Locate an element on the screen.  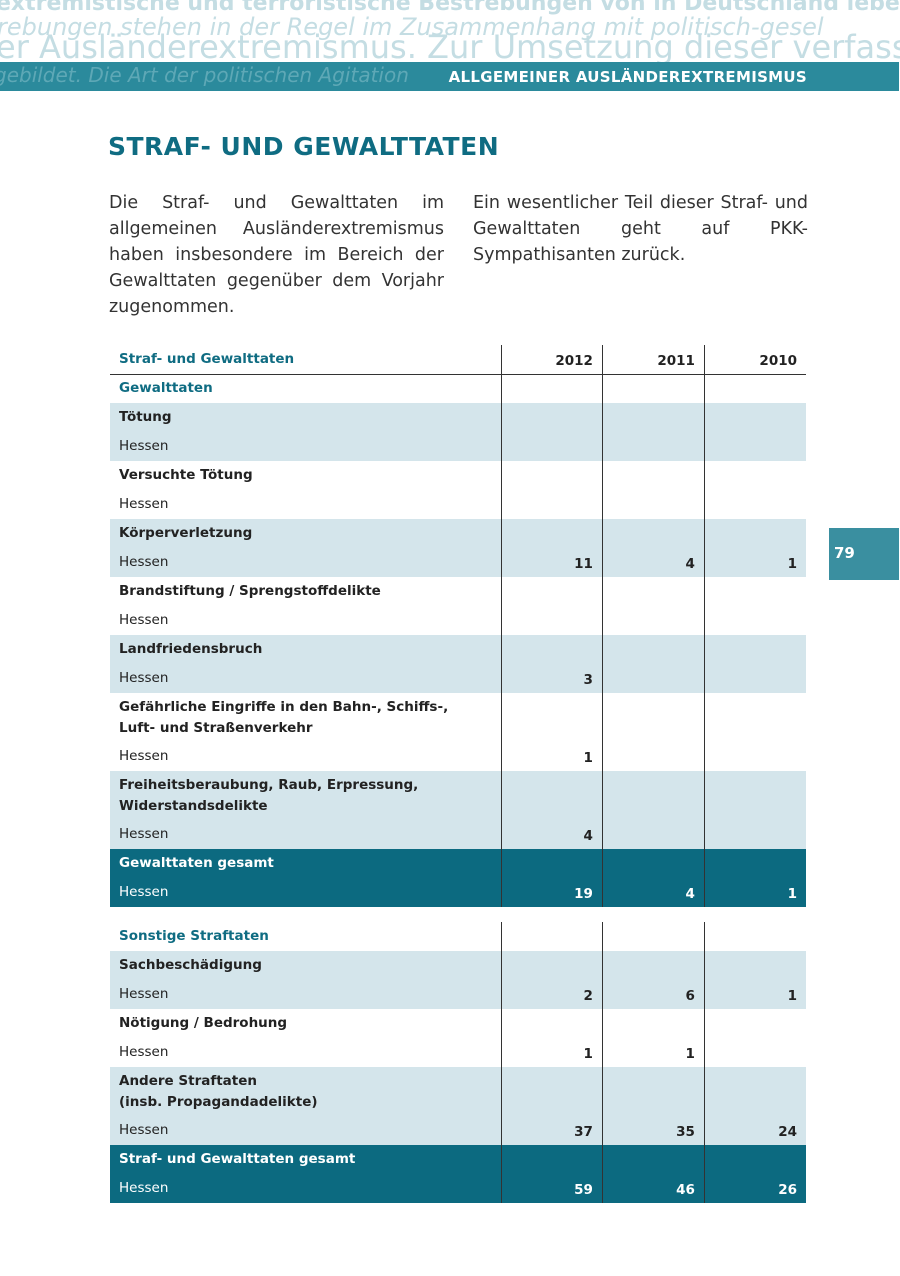
cell-value: 2010 is located at coordinates (754, 359).